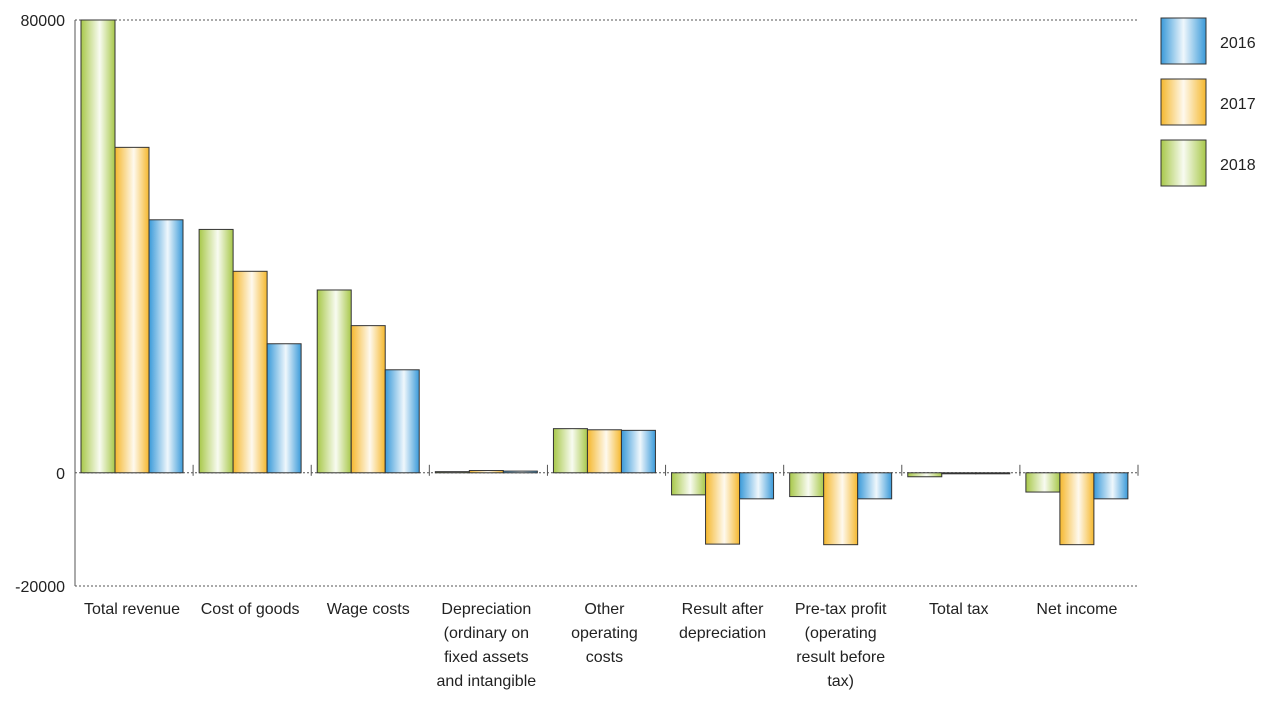 This screenshot has height=702, width=1270. Describe the element at coordinates (1238, 43) in the screenshot. I see `legend-label-2016: 2016` at that location.